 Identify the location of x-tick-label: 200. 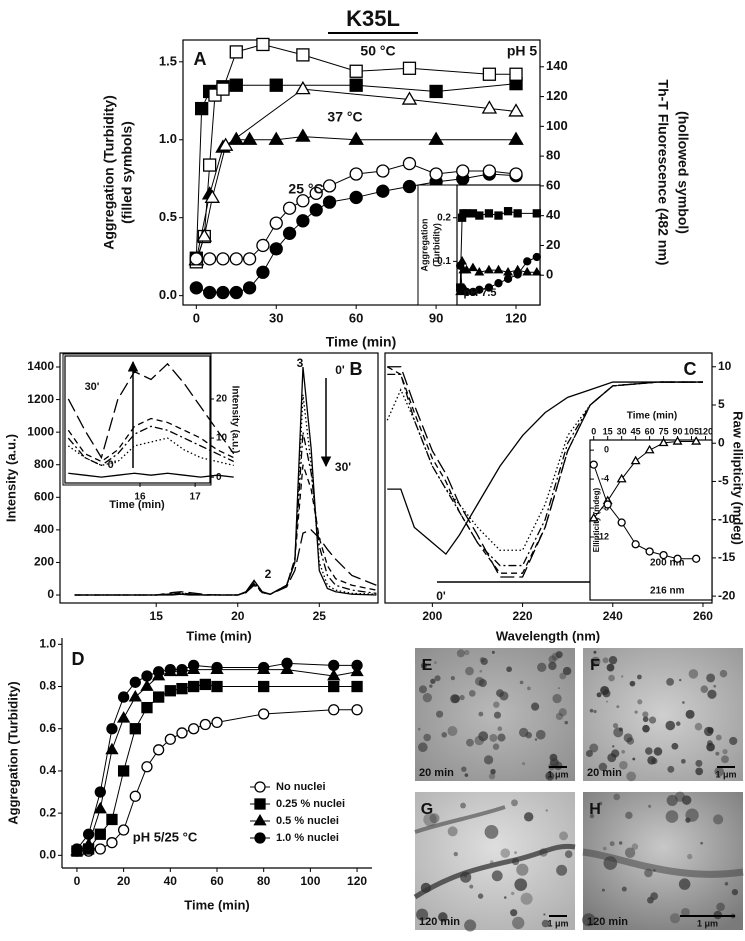
(432, 616).